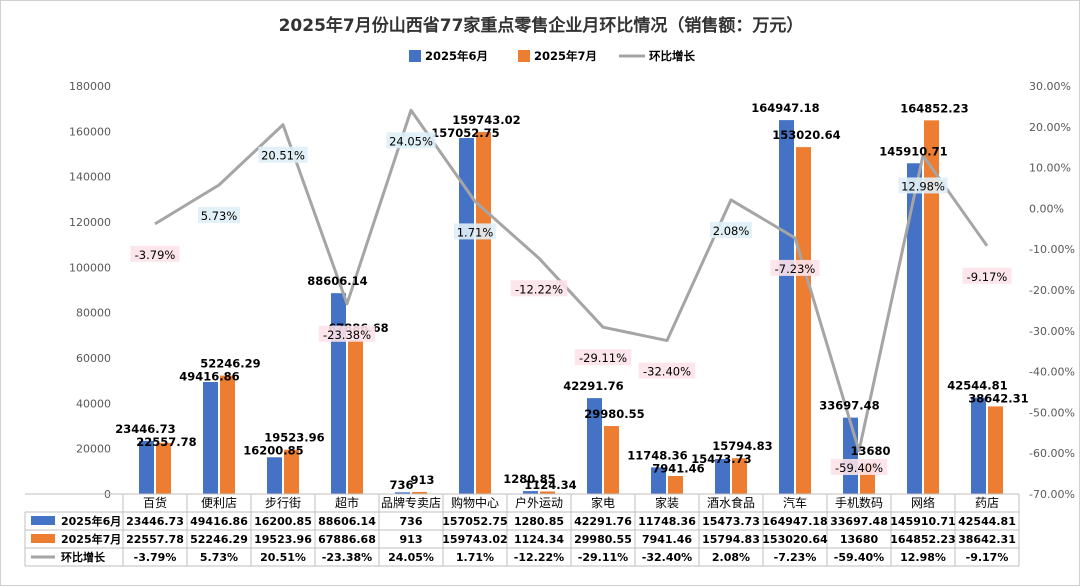 Image resolution: width=1080 pixels, height=587 pixels. What do you see at coordinates (524, 56) in the screenshot?
I see `legend-swatch-july` at bounding box center [524, 56].